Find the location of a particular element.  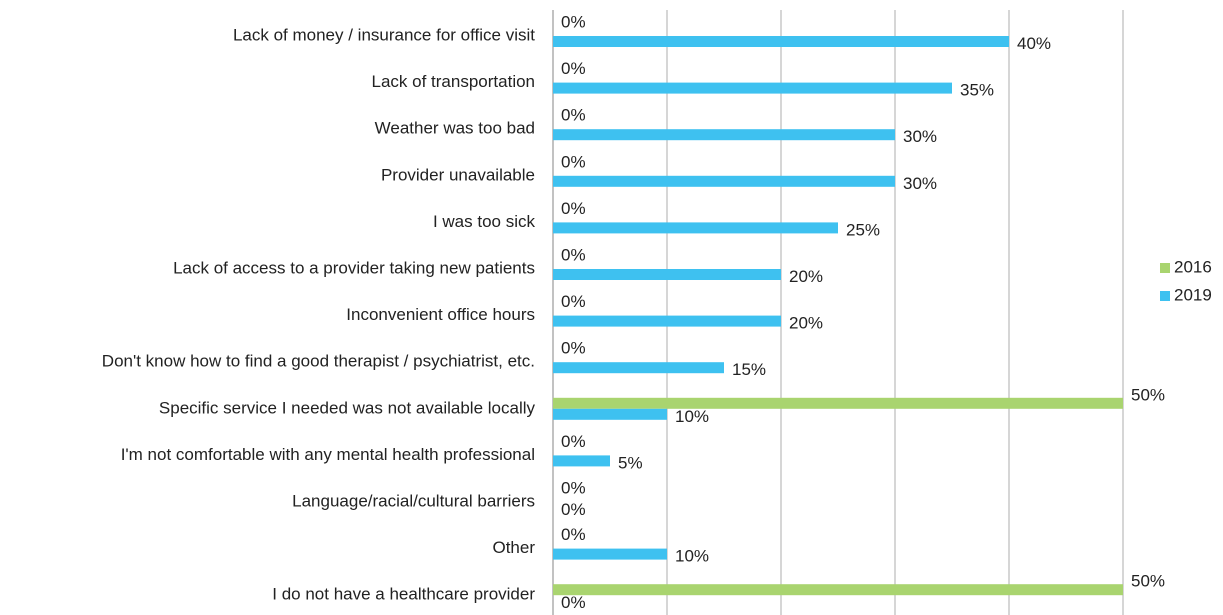

category-label: Other is located at coordinates (513, 547).